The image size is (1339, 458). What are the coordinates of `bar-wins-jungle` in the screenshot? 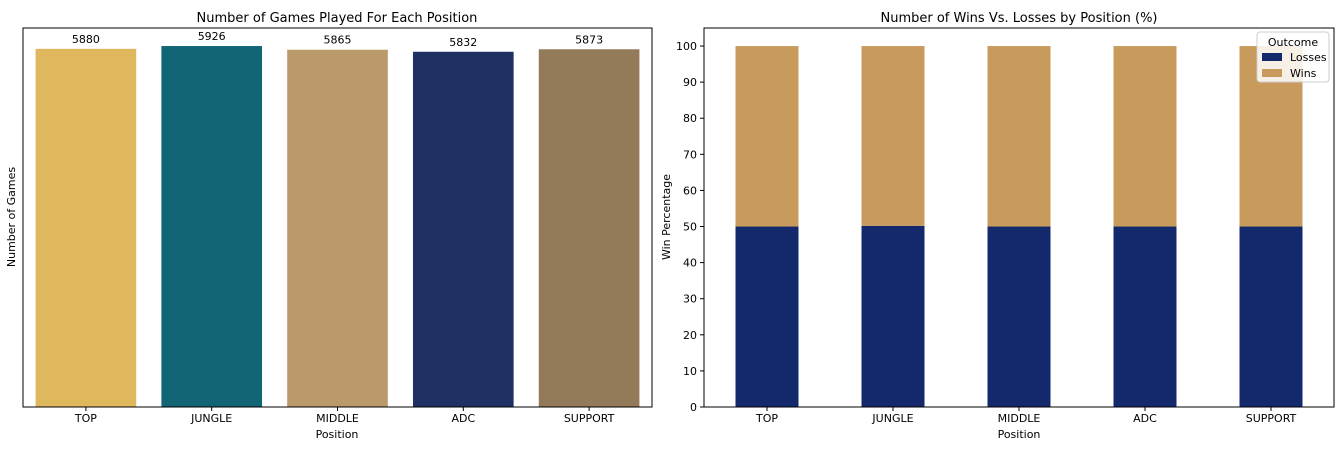 It's located at (893, 136).